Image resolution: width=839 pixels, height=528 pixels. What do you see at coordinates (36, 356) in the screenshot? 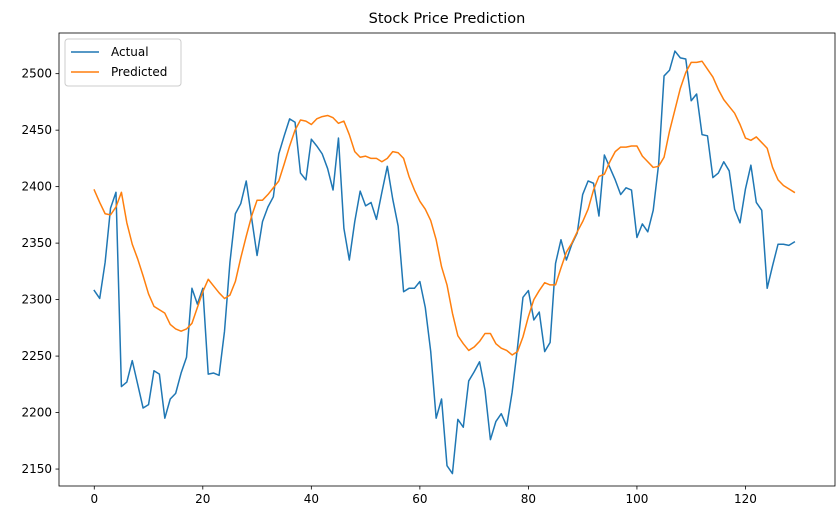
I see `y-tick-label: 2250` at bounding box center [36, 356].